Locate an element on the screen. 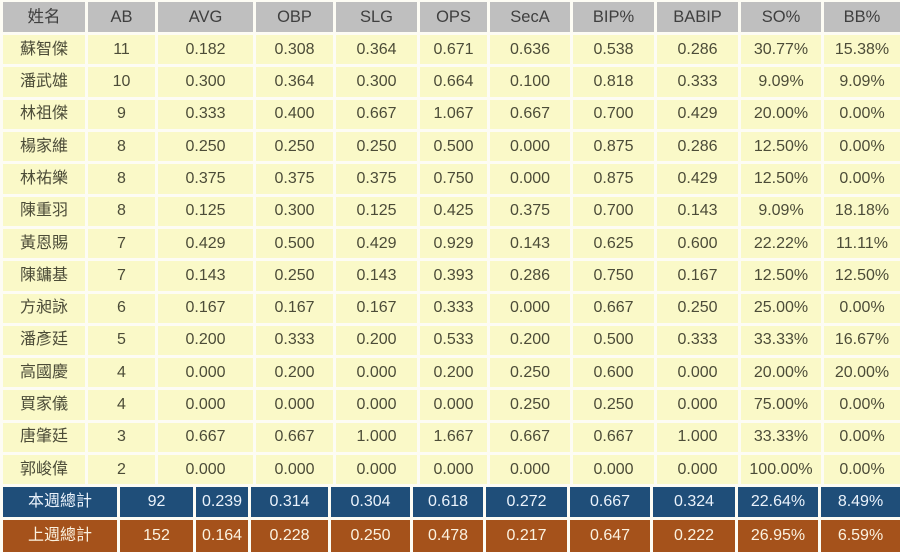 The height and width of the screenshot is (552, 900). total-cell-obp: 0.228 is located at coordinates (291, 535).